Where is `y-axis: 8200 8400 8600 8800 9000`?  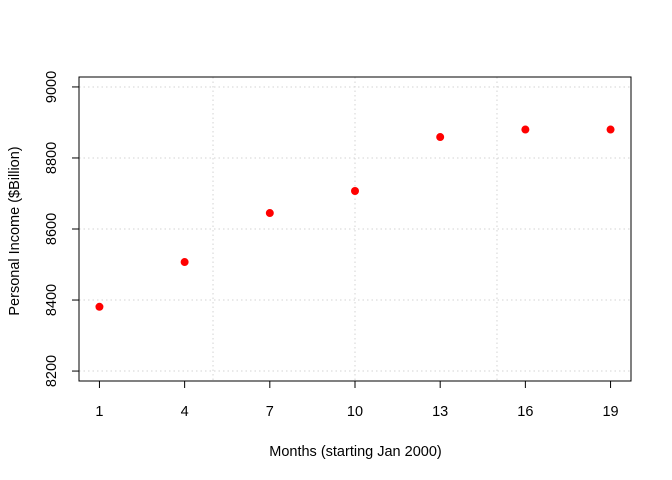
y-axis: 8200 8400 8600 8800 9000 is located at coordinates (62, 229).